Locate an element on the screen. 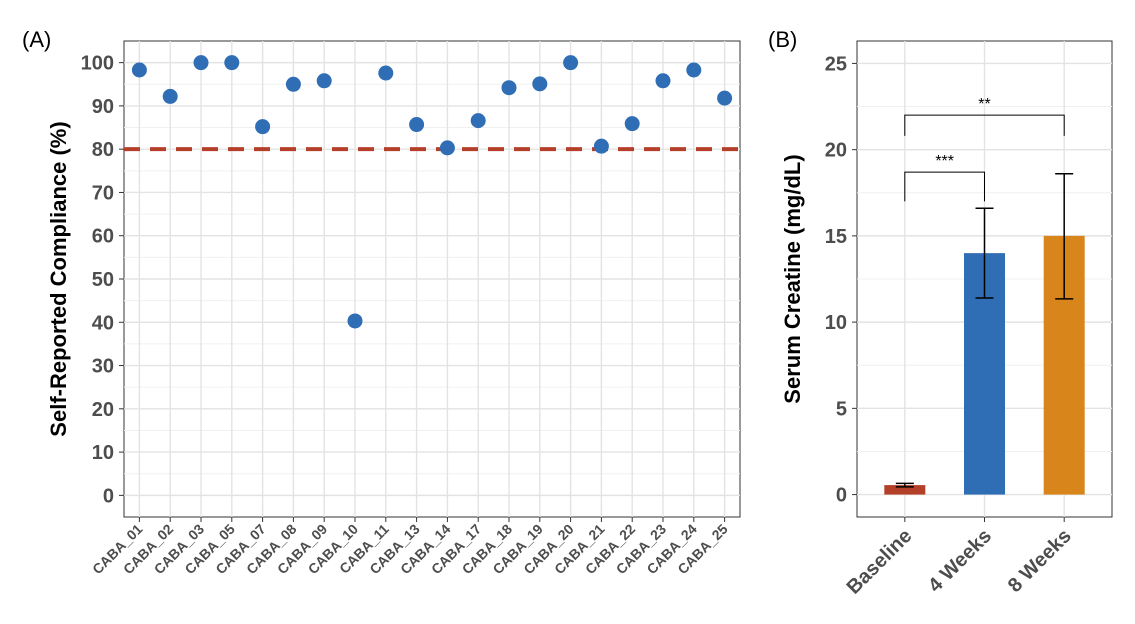 The image size is (1135, 624). panel-b-x-tick-label: 8 Weeks is located at coordinates (1040, 561).